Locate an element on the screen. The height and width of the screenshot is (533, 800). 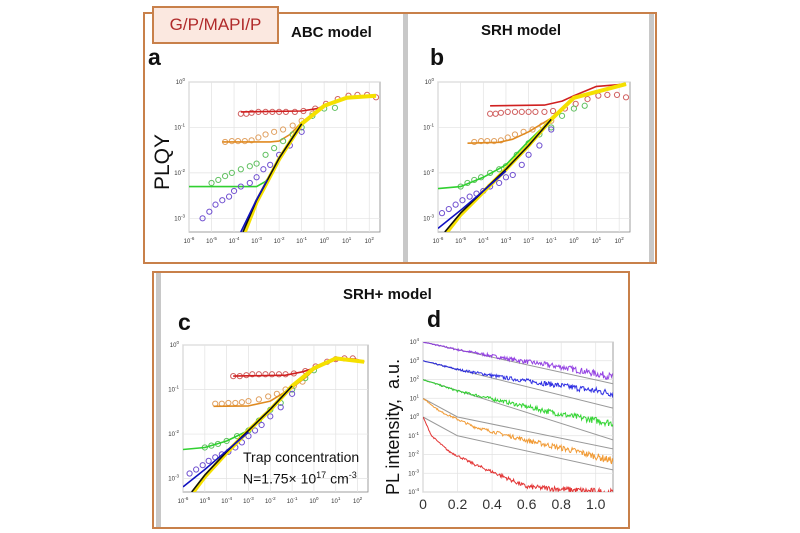
x-tick-label: 0.2 is located at coordinates (458, 504).